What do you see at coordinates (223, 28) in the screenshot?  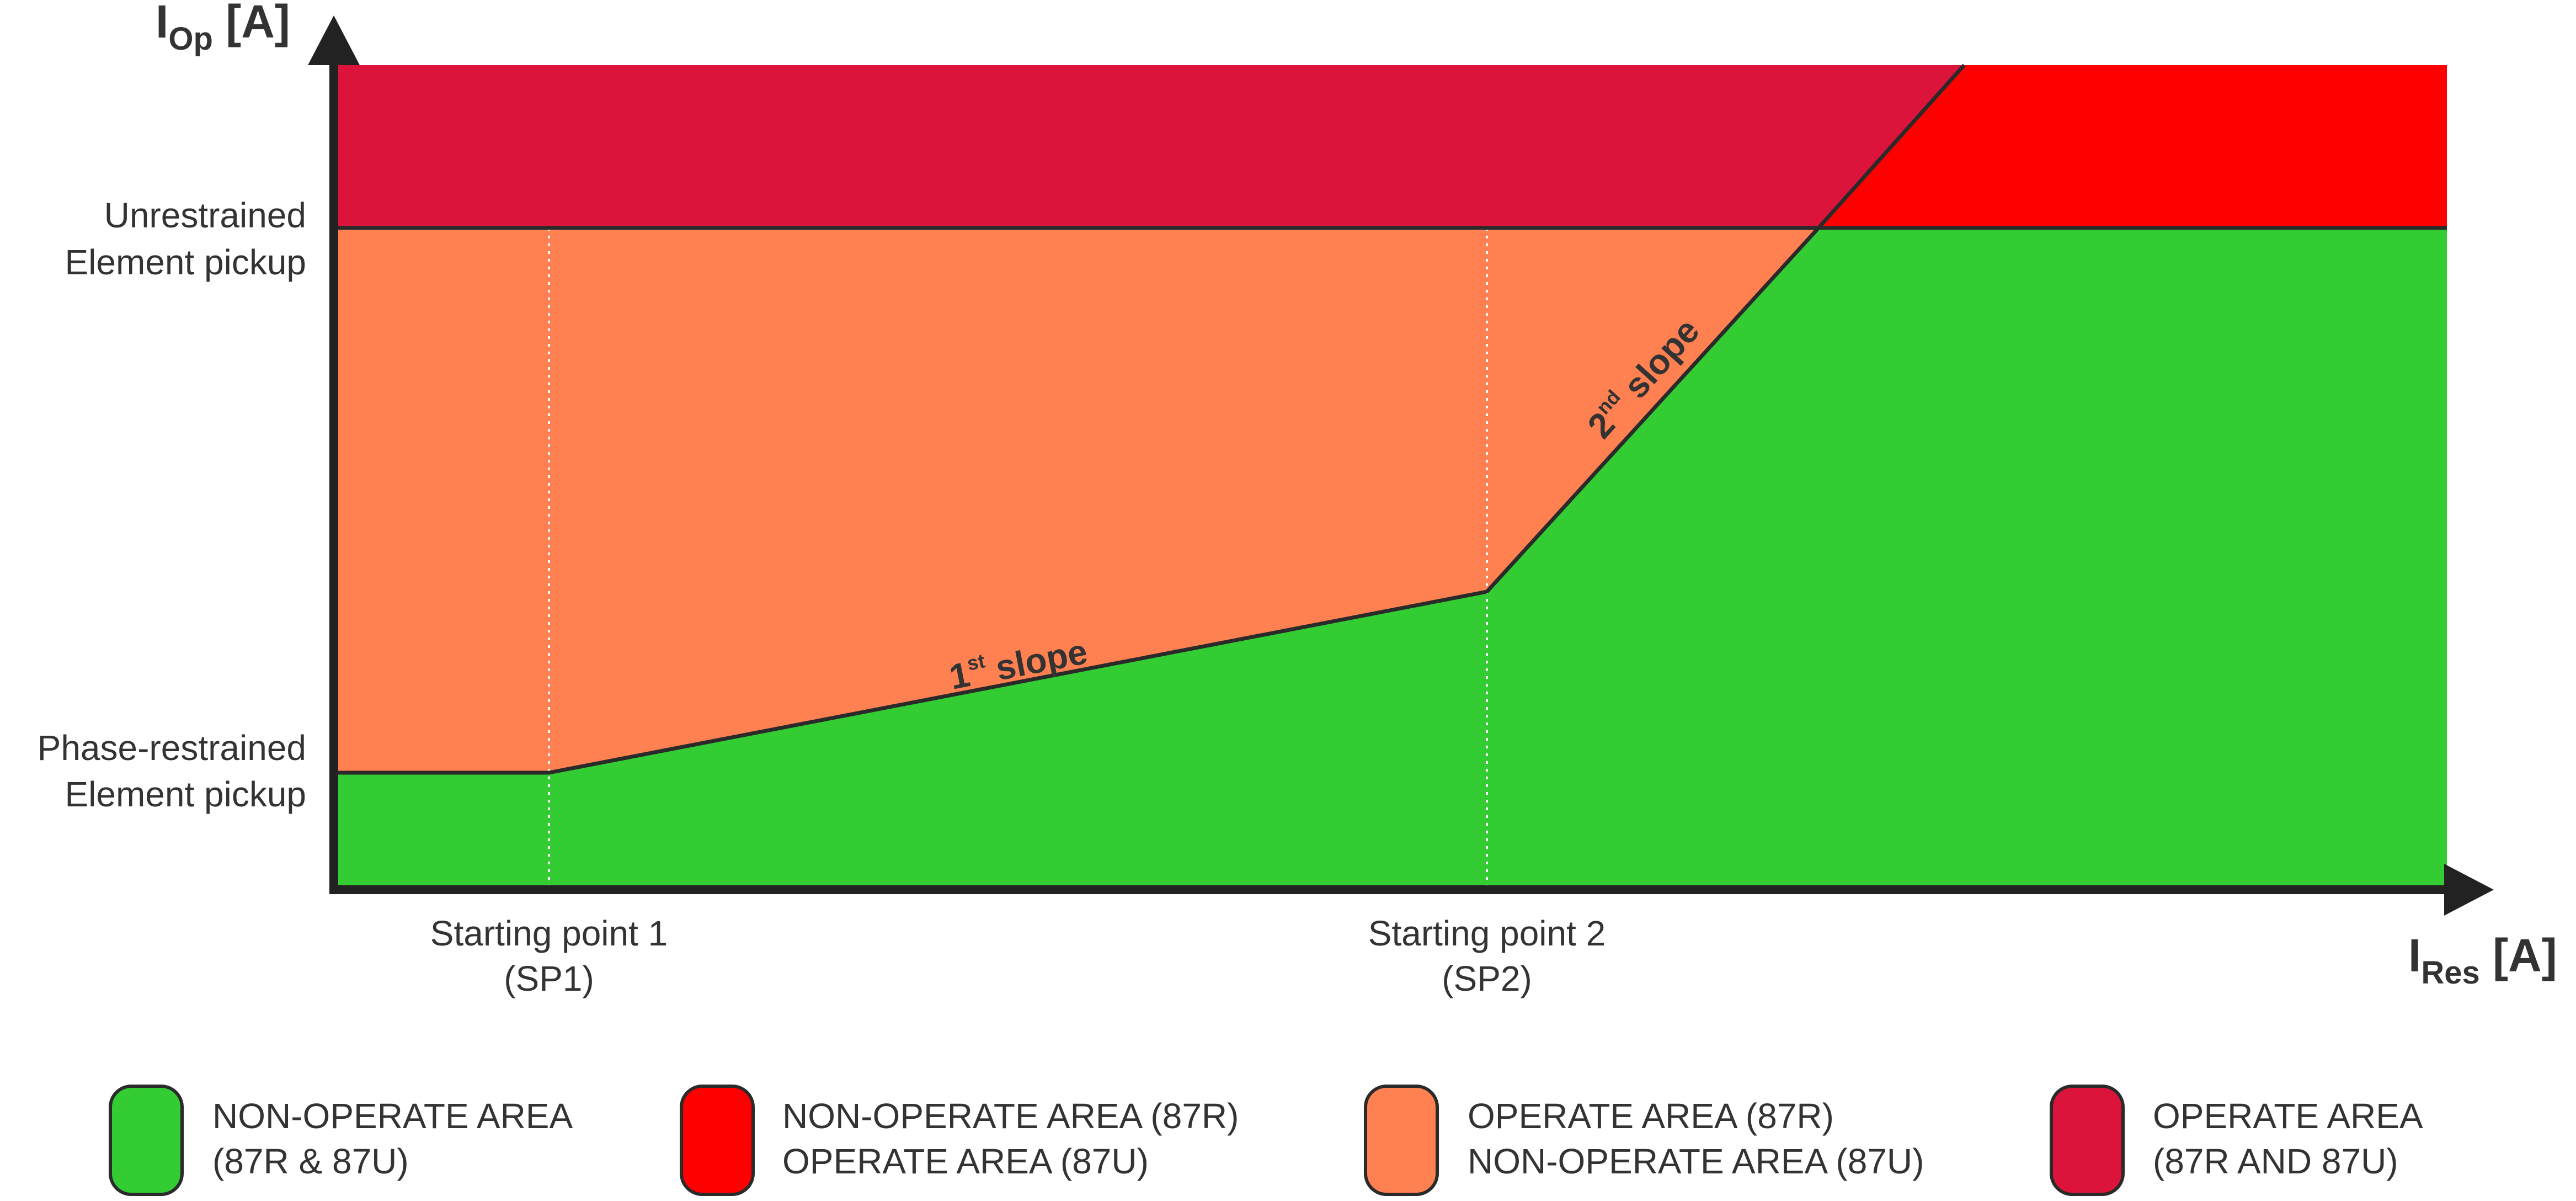 I see `y-axis-title: IOp [A]` at bounding box center [223, 28].